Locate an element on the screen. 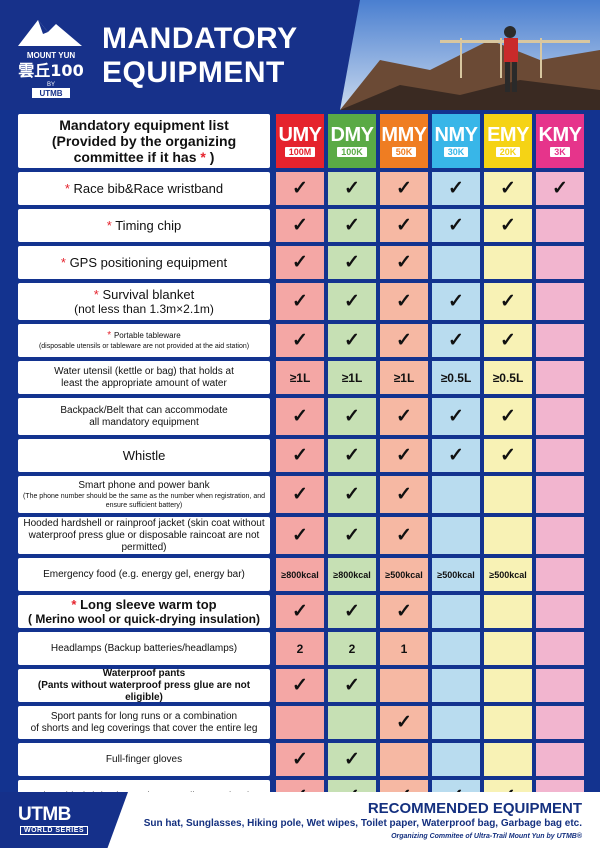 Image resolution: width=600 pixels, height=848 pixels. equipment-label: * GPS positioning equipment is located at coordinates (144, 262).